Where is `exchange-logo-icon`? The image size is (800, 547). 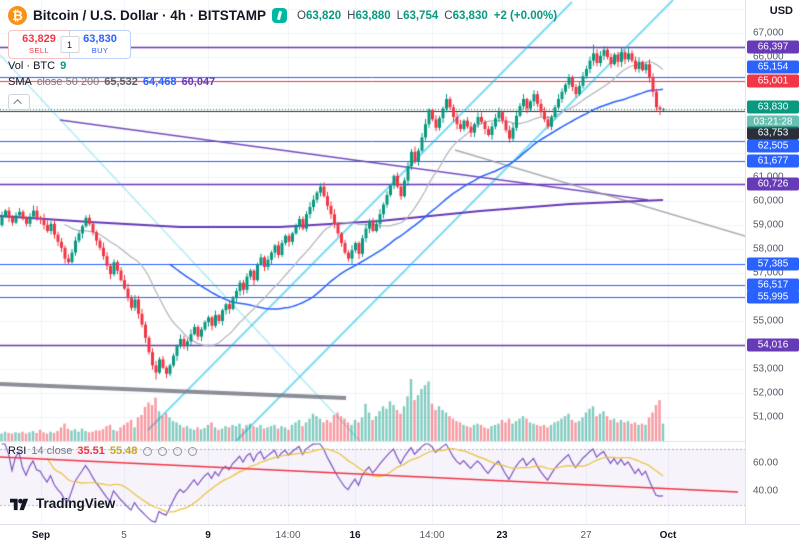
exchange-logo-icon is located at coordinates (280, 15).